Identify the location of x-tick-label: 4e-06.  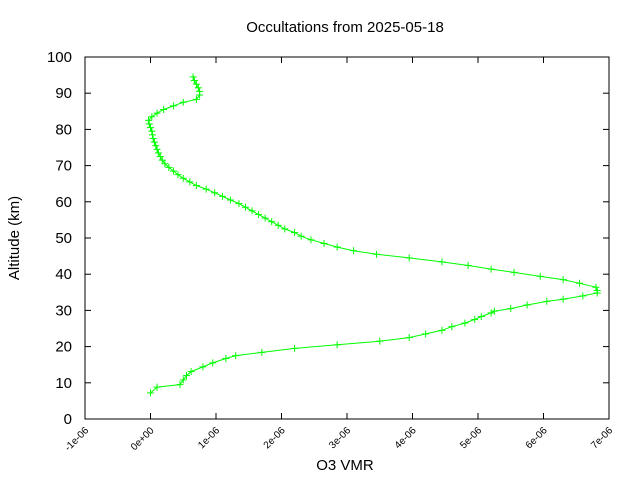
(406, 438).